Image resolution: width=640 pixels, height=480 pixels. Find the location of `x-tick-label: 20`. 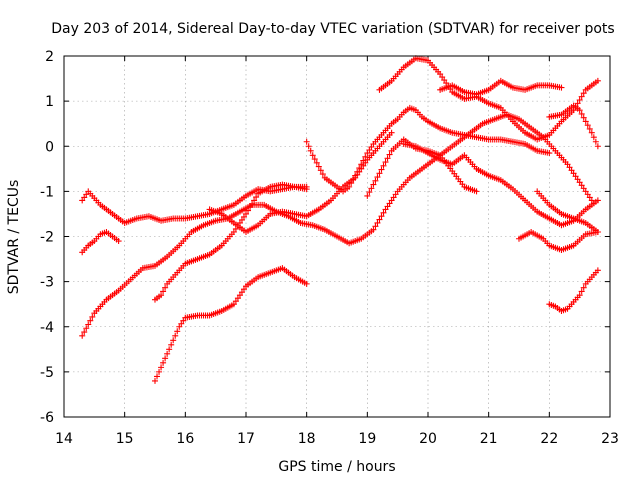

x-tick-label: 20 is located at coordinates (428, 439).